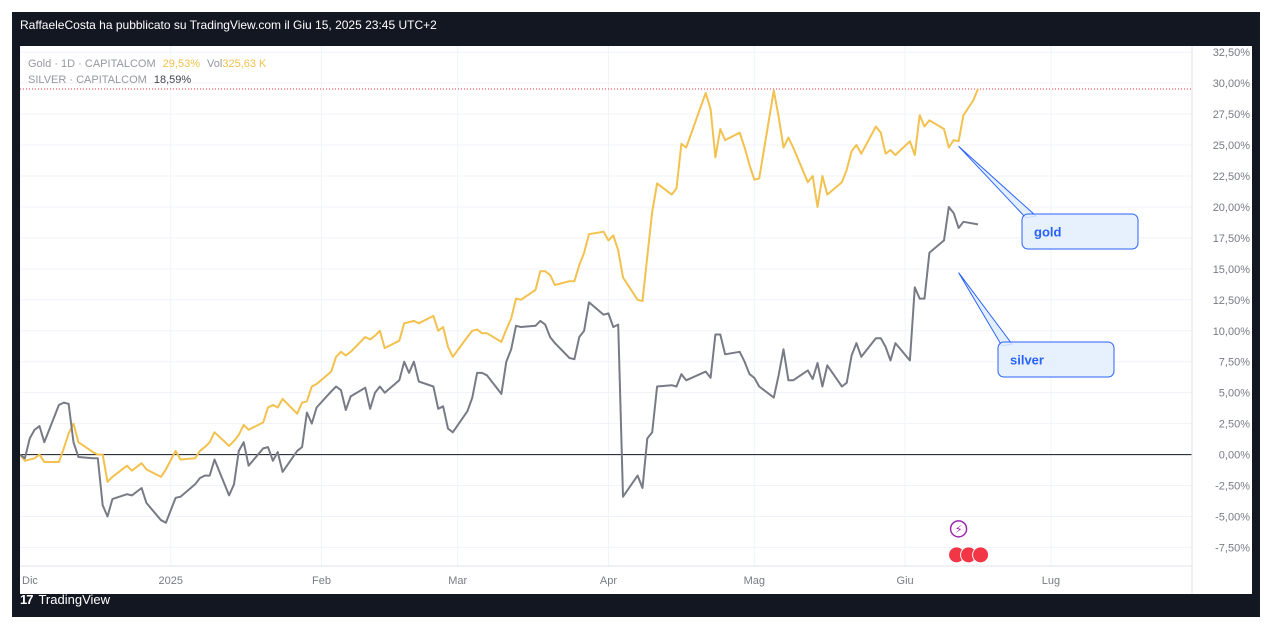  Describe the element at coordinates (1232, 53) in the screenshot. I see `y-tick-label: 32,50%` at that location.